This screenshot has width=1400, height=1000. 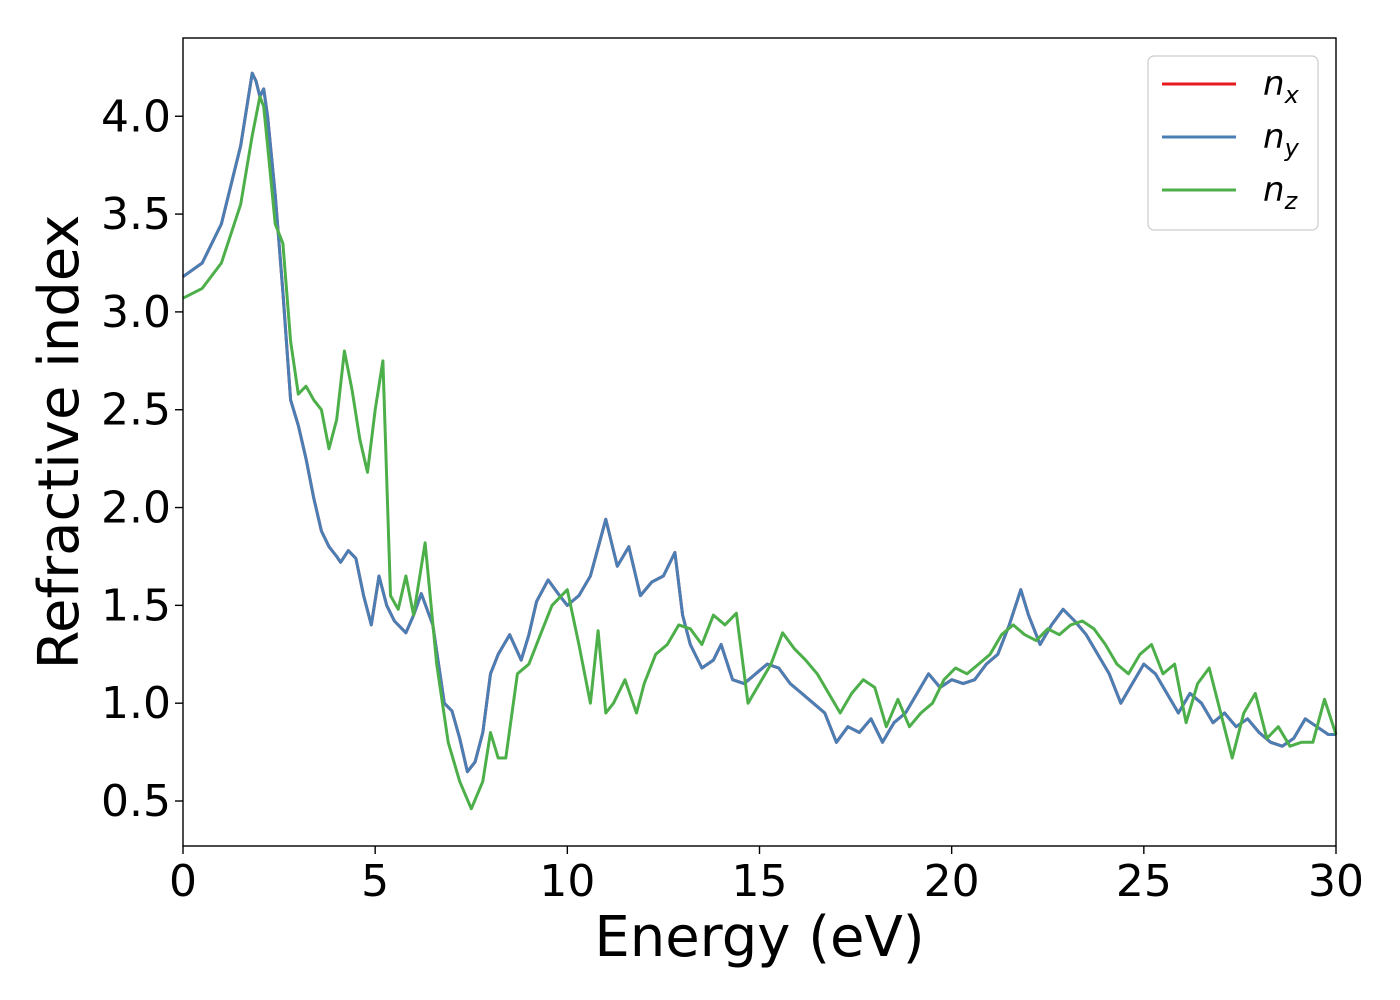 I want to click on legend-frame, so click(x=1233, y=143).